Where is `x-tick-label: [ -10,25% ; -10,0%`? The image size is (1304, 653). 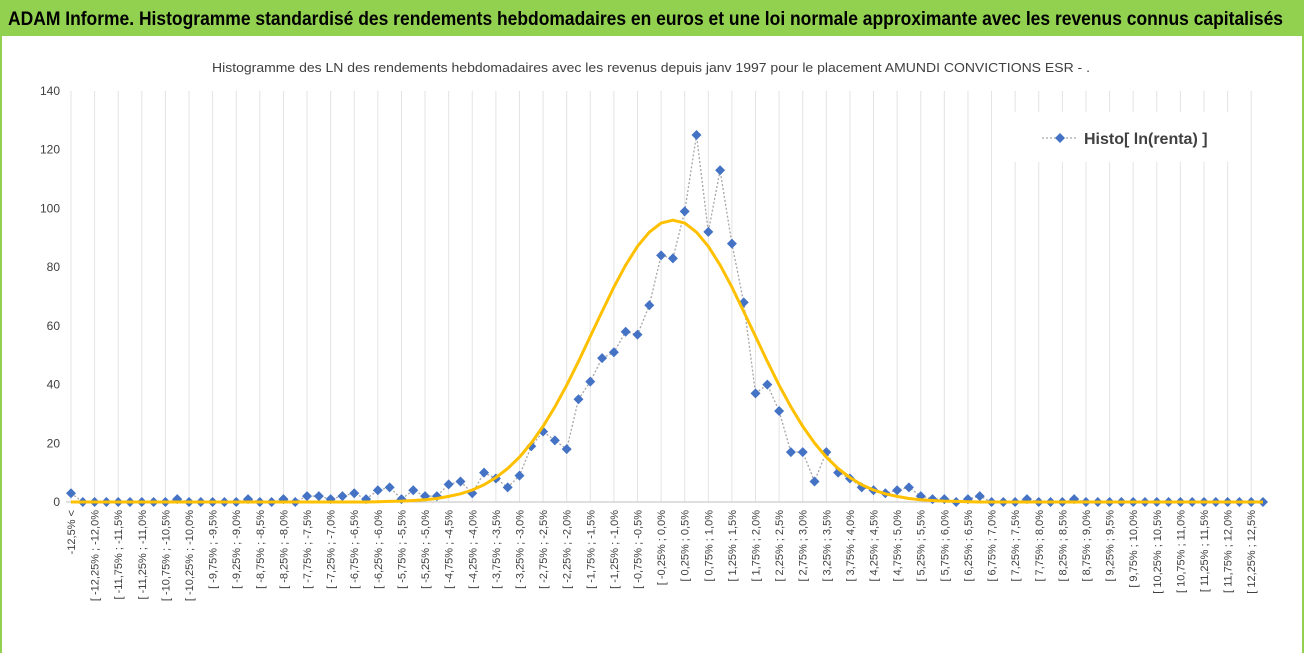 x-tick-label: [ -10,25% ; -10,0% is located at coordinates (190, 555).